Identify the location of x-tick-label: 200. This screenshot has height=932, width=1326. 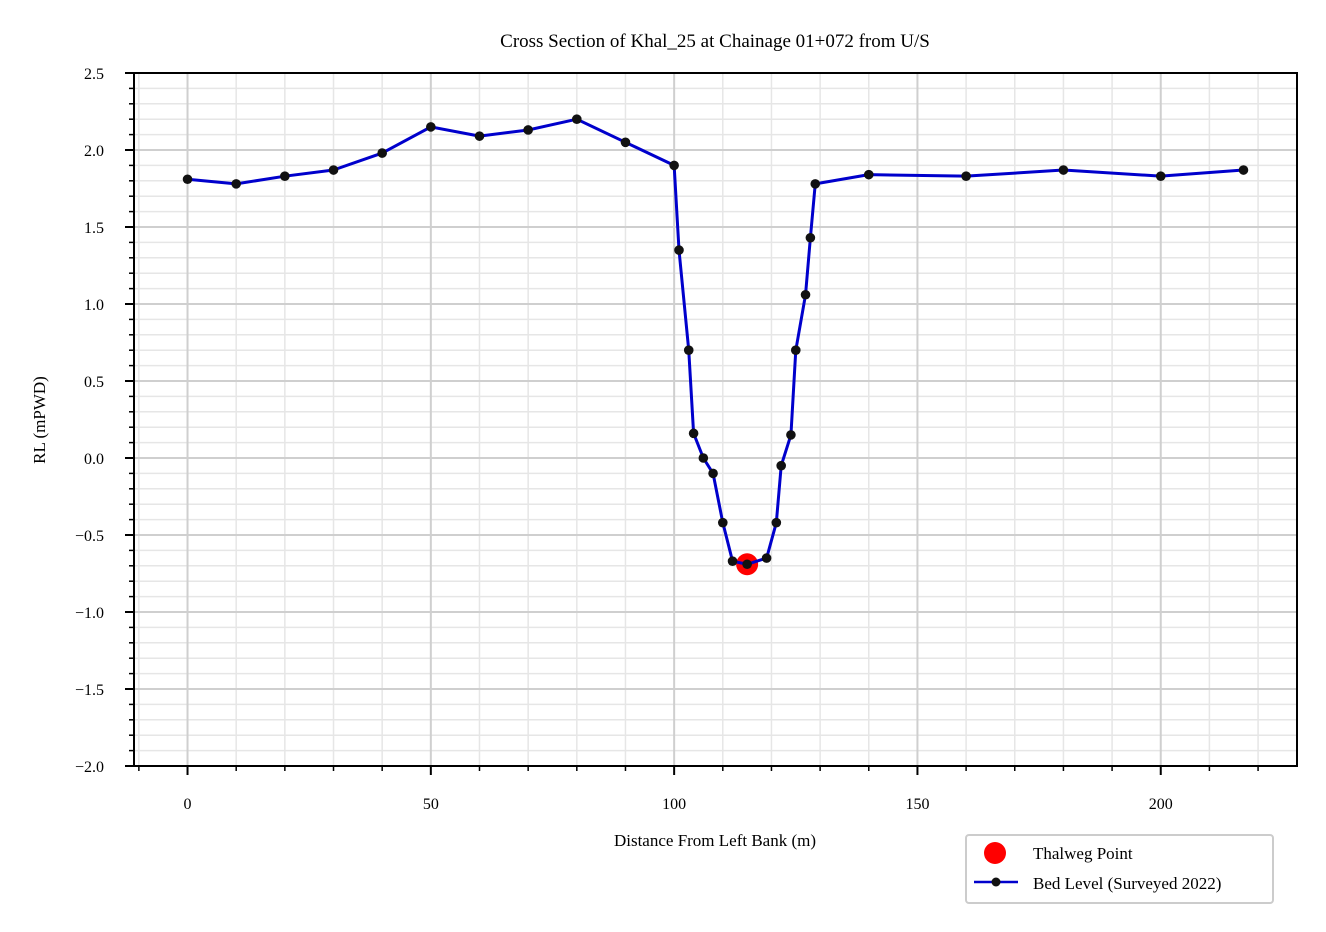
(1161, 804).